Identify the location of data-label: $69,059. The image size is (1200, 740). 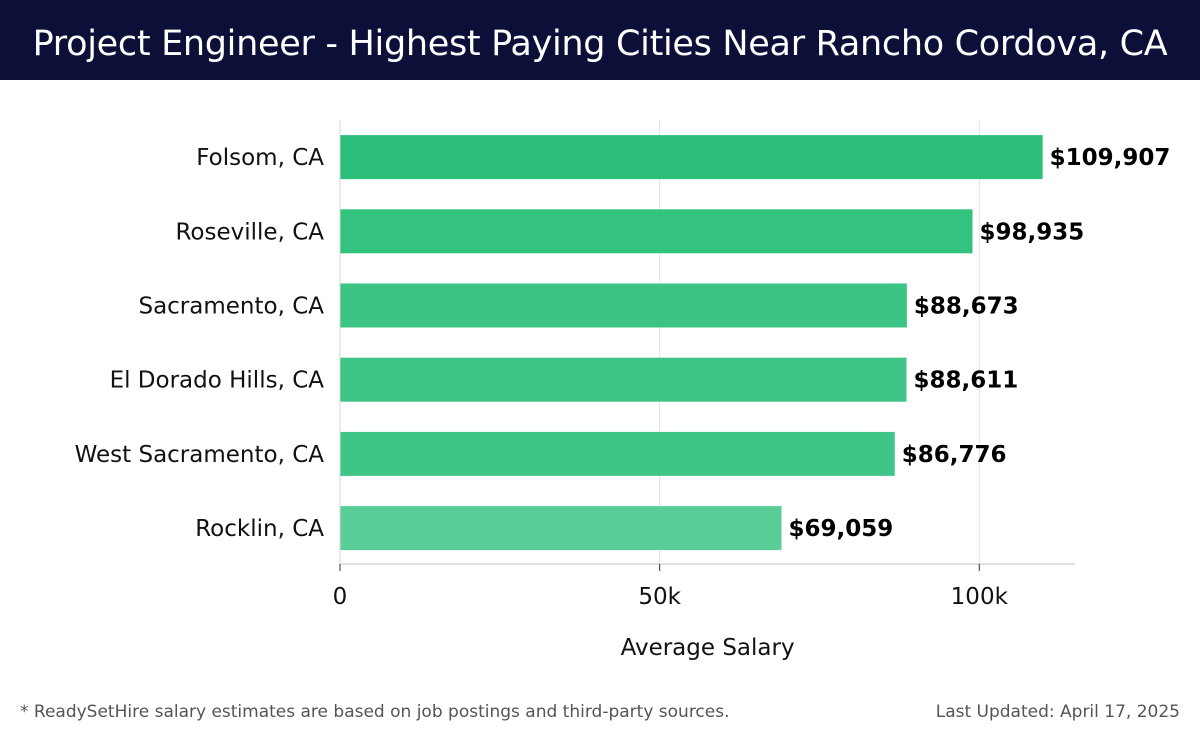
(840, 529).